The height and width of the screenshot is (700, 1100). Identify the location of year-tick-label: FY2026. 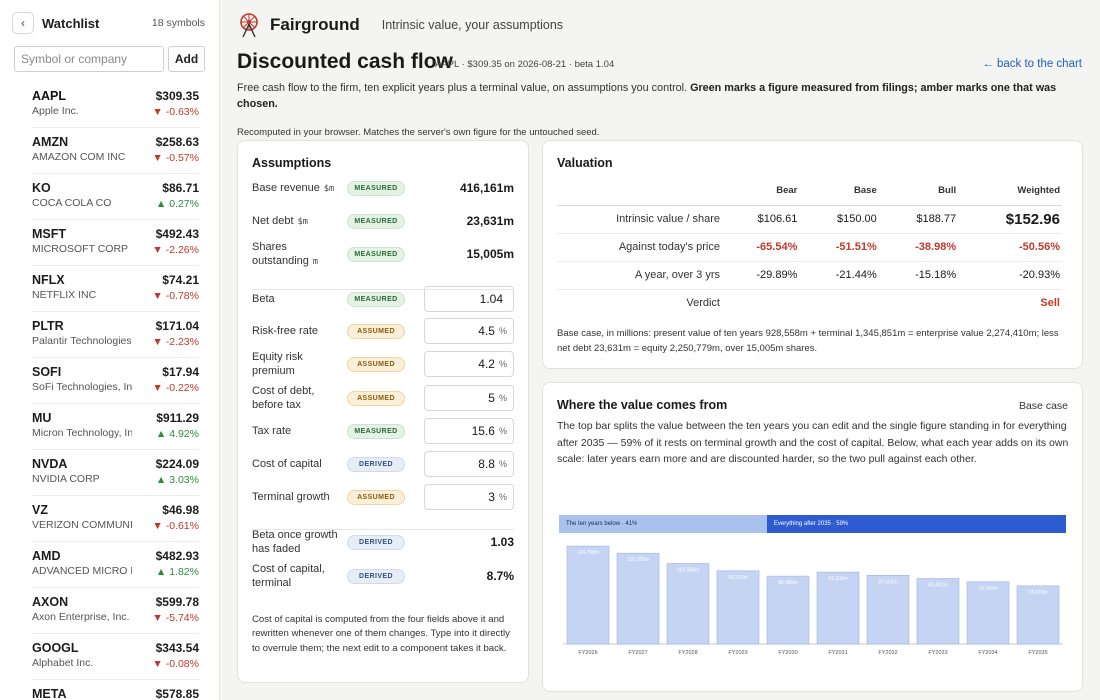
(587, 653).